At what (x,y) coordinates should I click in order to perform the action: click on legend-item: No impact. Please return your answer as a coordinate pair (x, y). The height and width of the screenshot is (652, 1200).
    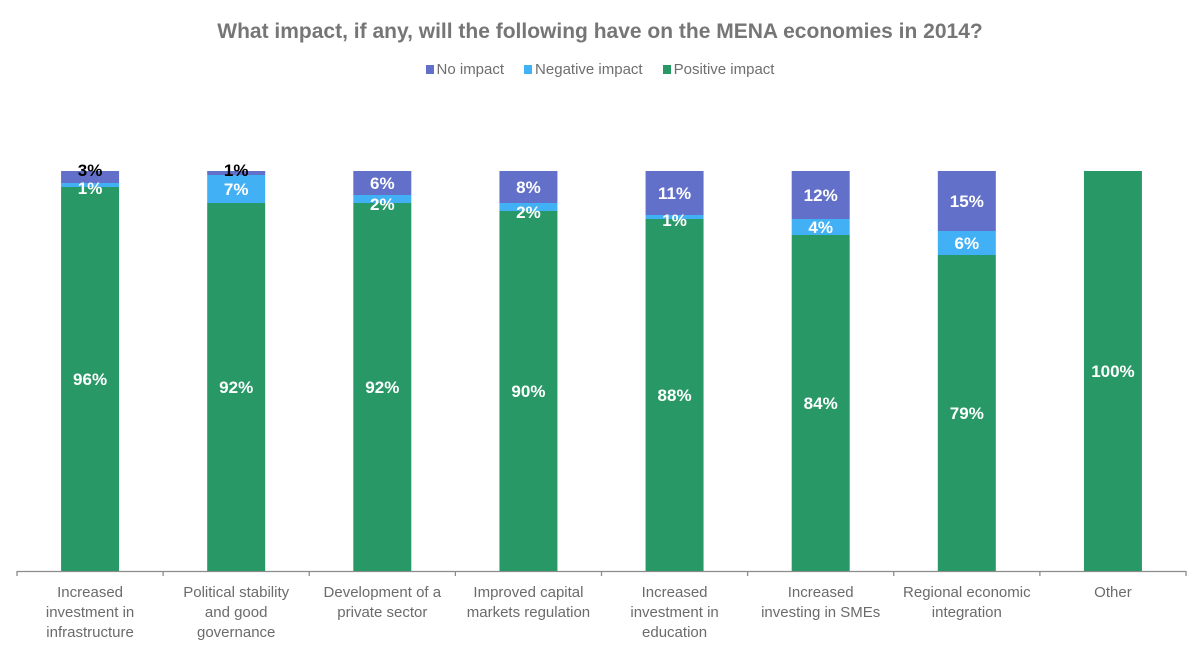
    Looking at the image, I should click on (465, 69).